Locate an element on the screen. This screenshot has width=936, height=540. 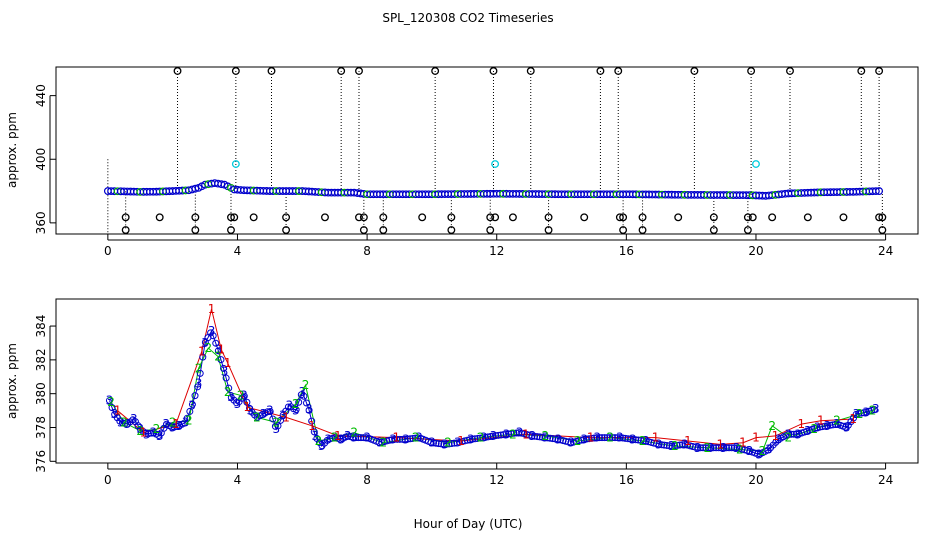
bottom-y-axis: 376 378 380 382 384 is located at coordinates (45, 394).